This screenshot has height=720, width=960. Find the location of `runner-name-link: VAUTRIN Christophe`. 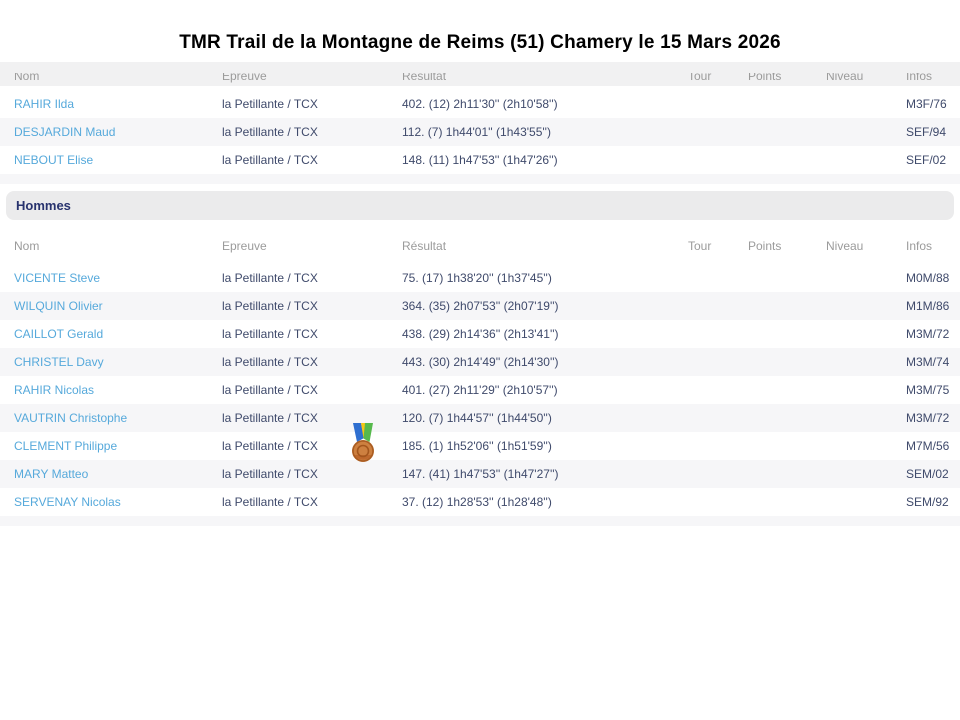

runner-name-link: VAUTRIN Christophe is located at coordinates (71, 418).